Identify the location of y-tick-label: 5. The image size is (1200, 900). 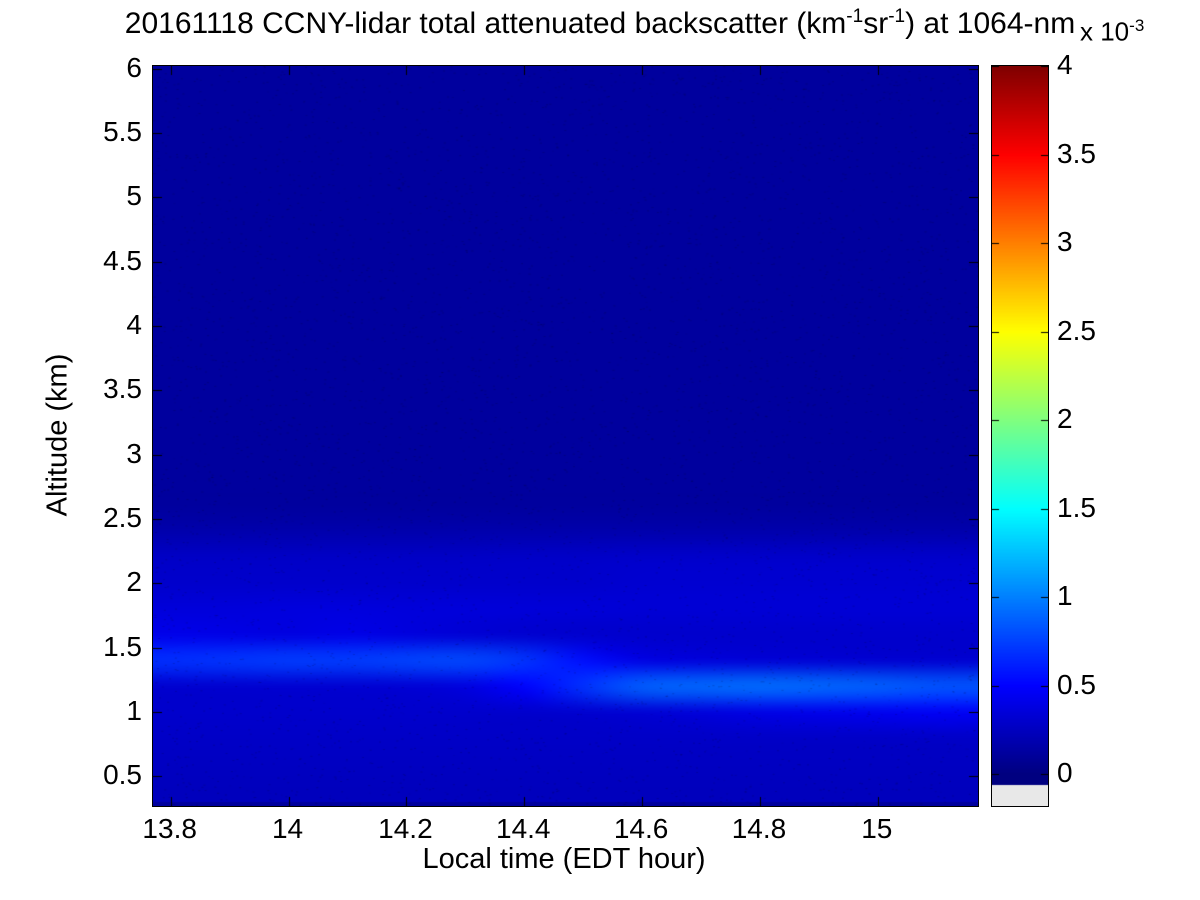
(134, 196).